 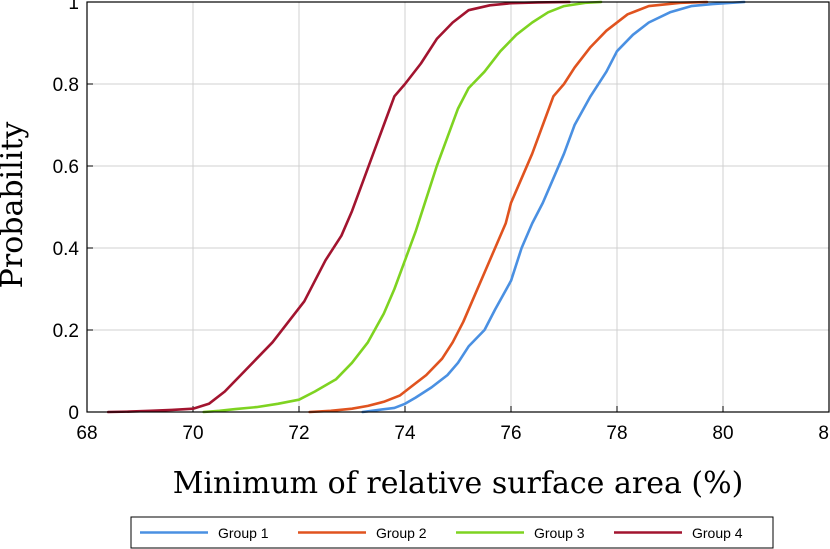 I want to click on x-tick-label: 72, so click(x=298, y=433).